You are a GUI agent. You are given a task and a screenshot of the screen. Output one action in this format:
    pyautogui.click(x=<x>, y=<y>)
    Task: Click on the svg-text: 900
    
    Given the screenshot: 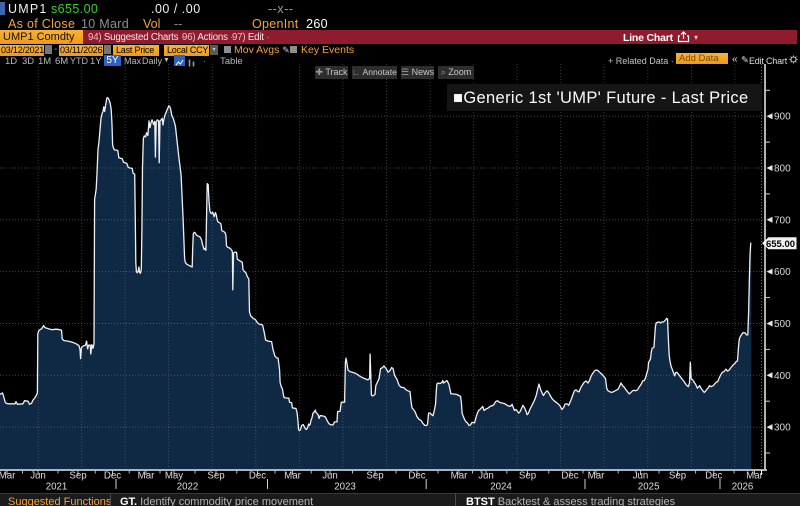 What is the action you would take?
    pyautogui.click(x=782, y=117)
    